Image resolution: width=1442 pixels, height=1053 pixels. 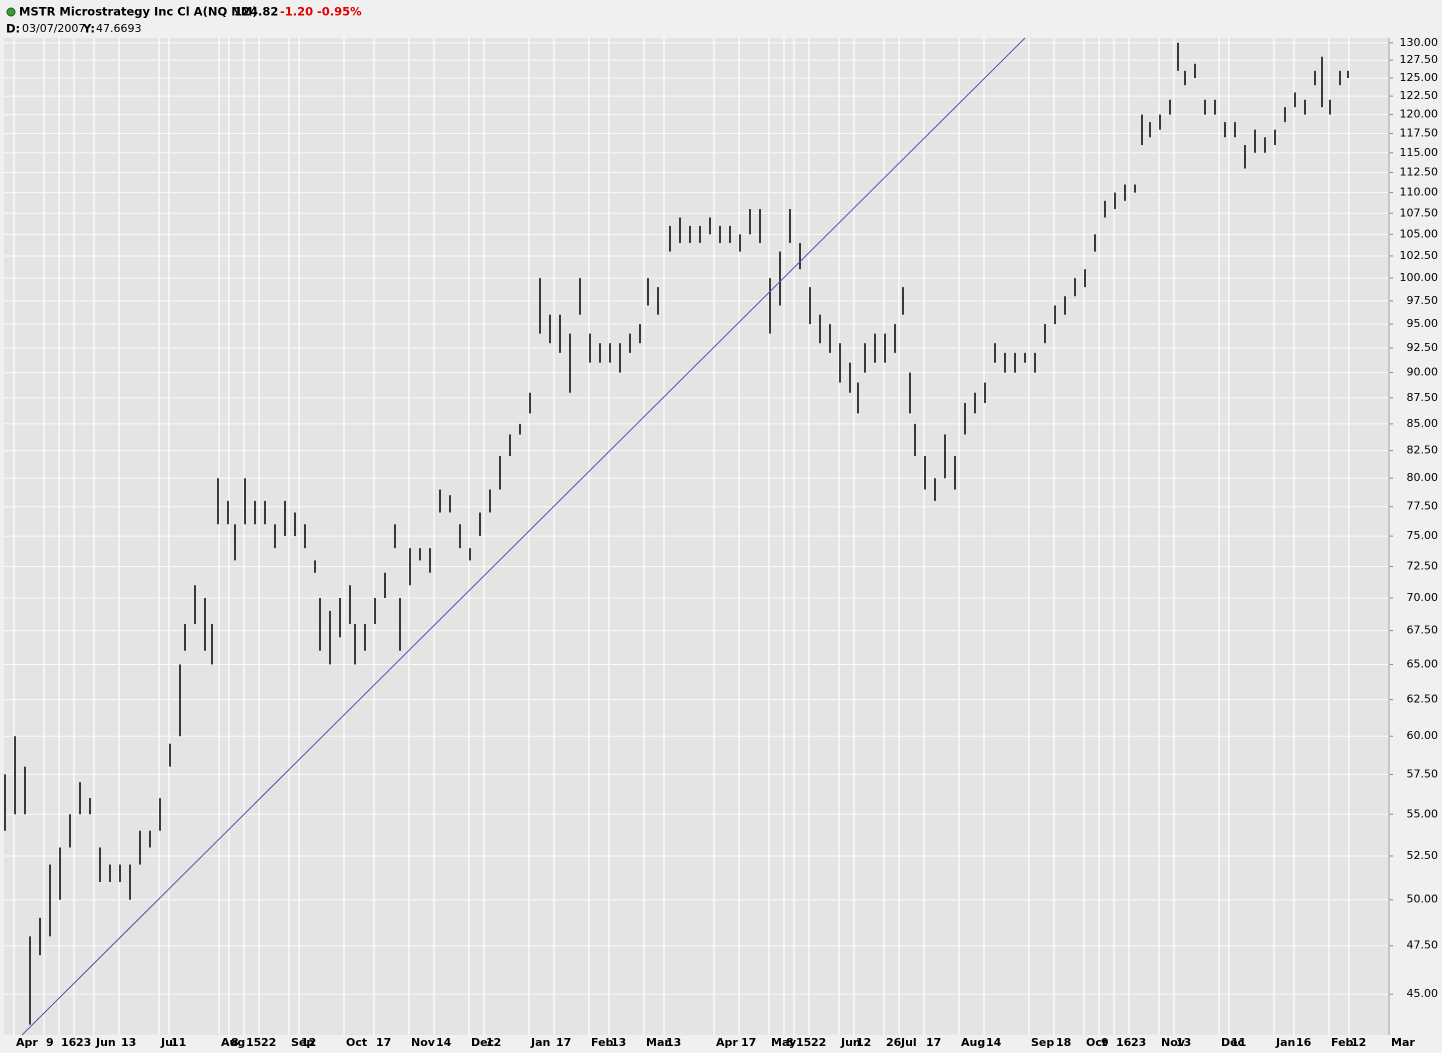 What do you see at coordinates (1419, 171) in the screenshot?
I see `y-tick-label: 112.50` at bounding box center [1419, 171].